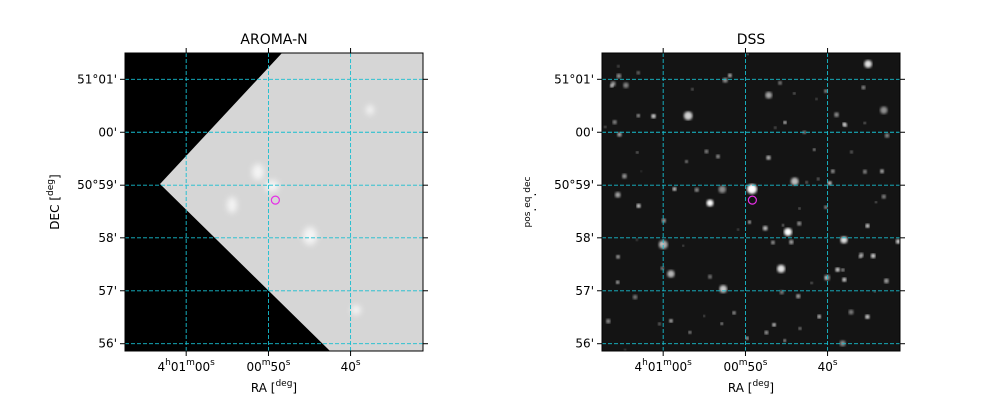 Image resolution: width=1000 pixels, height=400 pixels. I want to click on x-tick-label: 4h01m00s, so click(663, 366).